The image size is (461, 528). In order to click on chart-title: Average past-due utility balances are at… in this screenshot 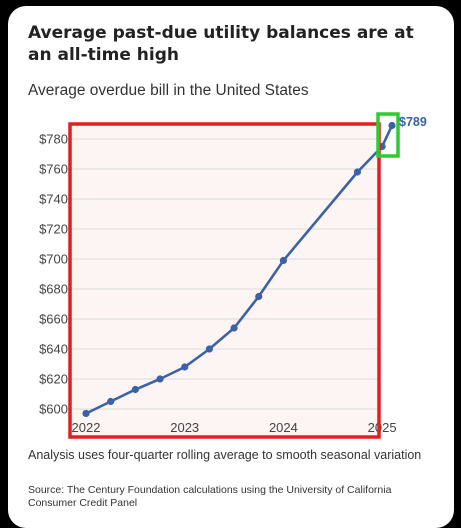, I will do `click(221, 44)`.